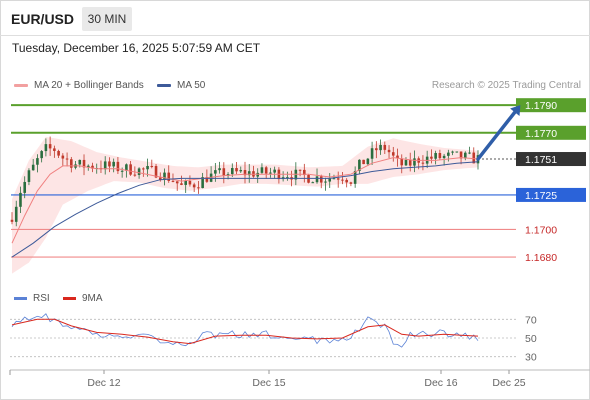 This screenshot has width=590, height=400. Describe the element at coordinates (191, 85) in the screenshot. I see `ma50-legend-label: MA 50` at that location.